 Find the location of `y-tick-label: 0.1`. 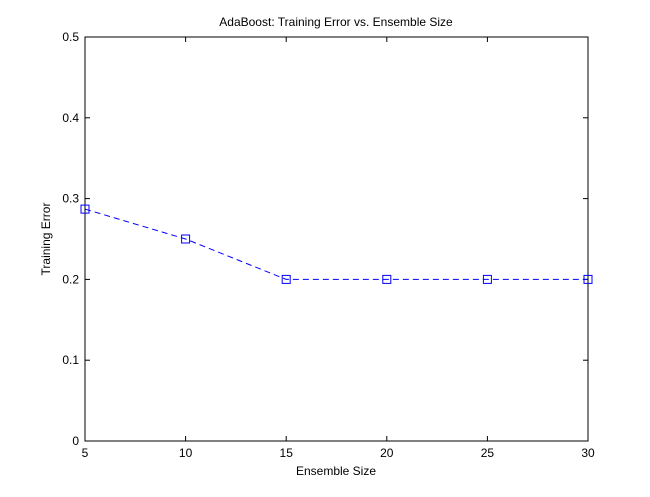

y-tick-label: 0.1 is located at coordinates (70, 360).